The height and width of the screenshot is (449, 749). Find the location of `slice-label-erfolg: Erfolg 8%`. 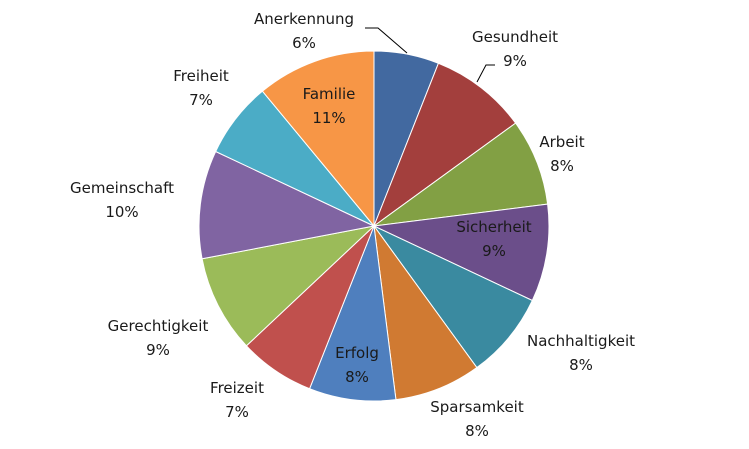

slice-label-erfolg: Erfolg 8% is located at coordinates (357, 365).